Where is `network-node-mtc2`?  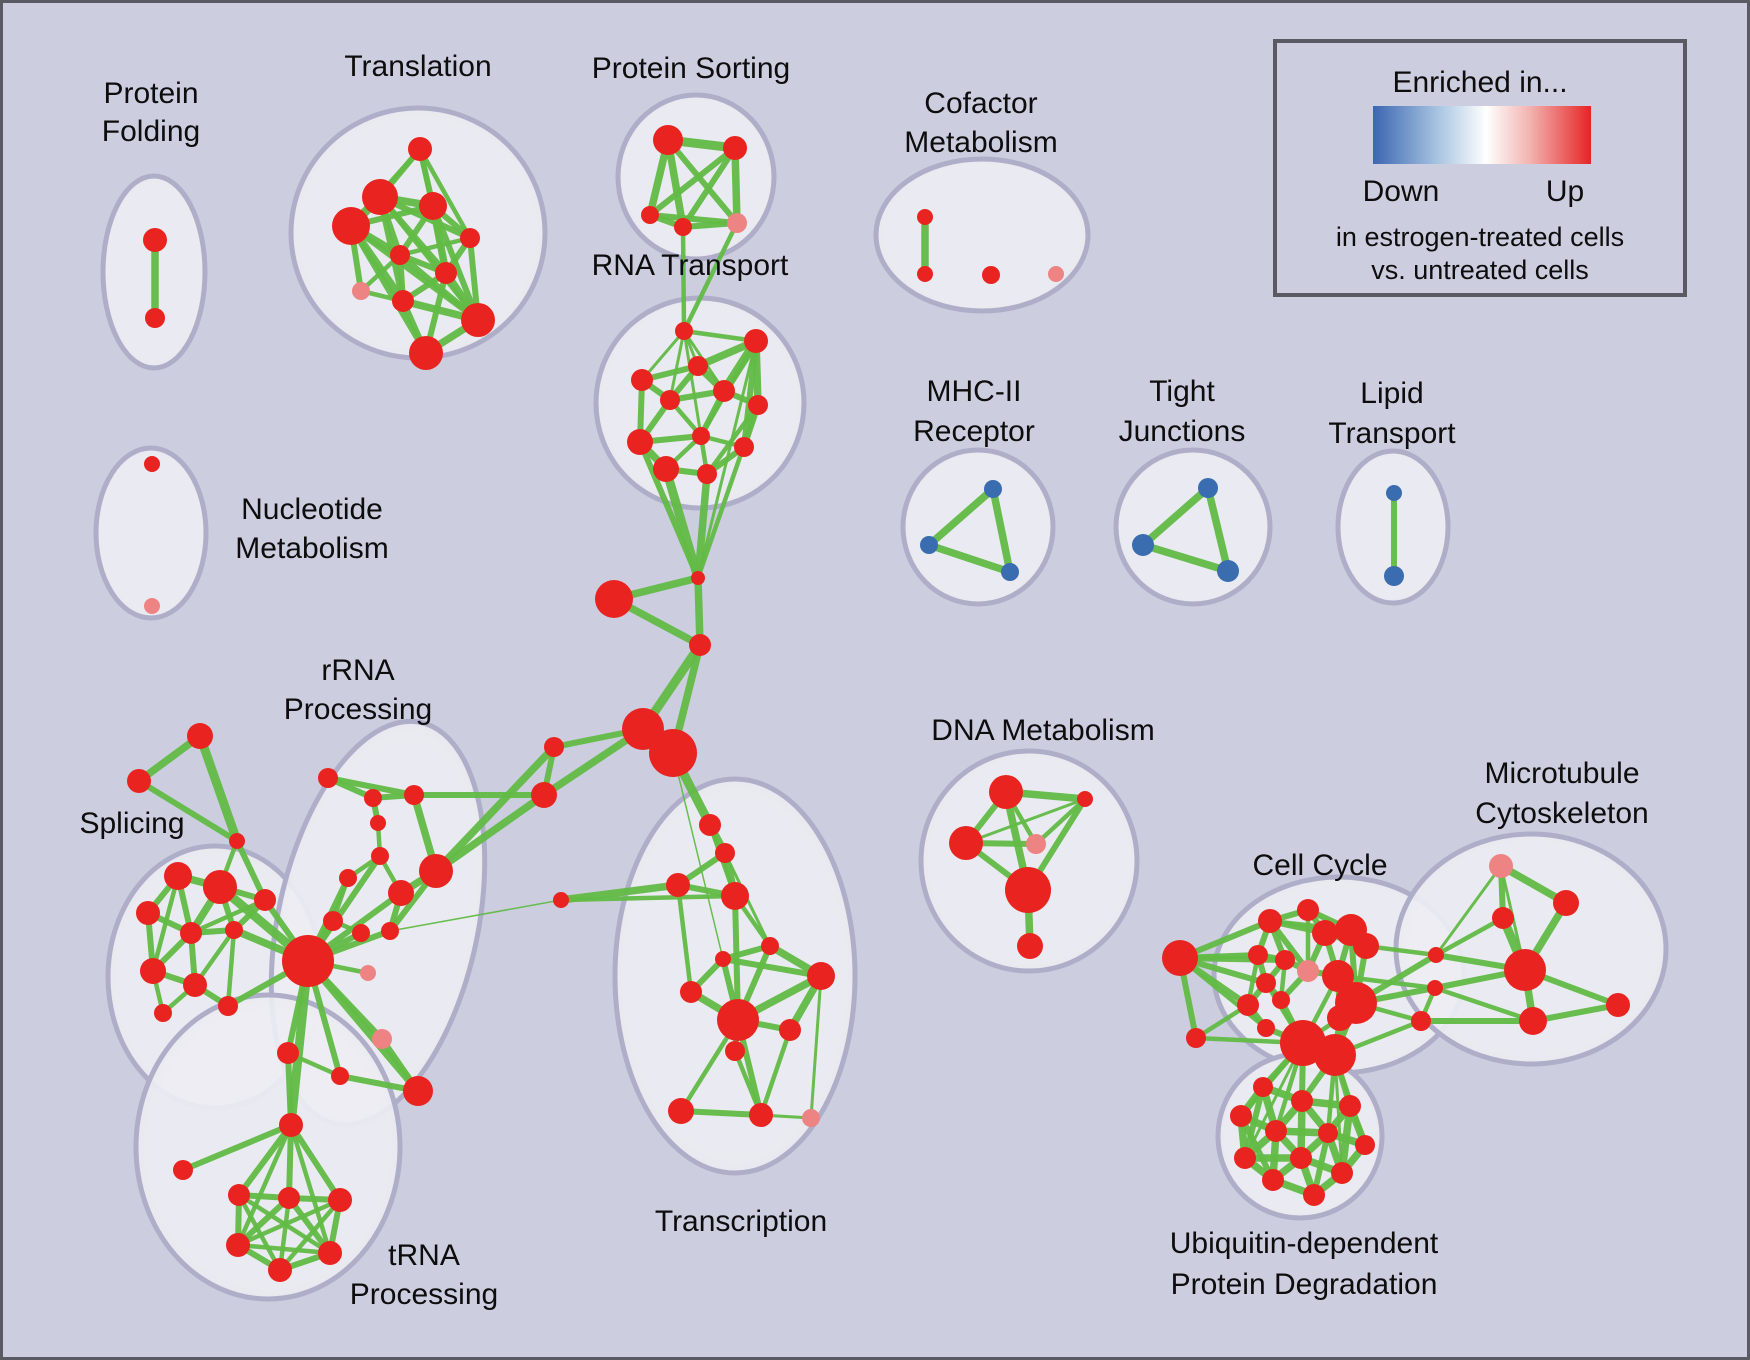
network-node-mtc2 is located at coordinates (1435, 988).